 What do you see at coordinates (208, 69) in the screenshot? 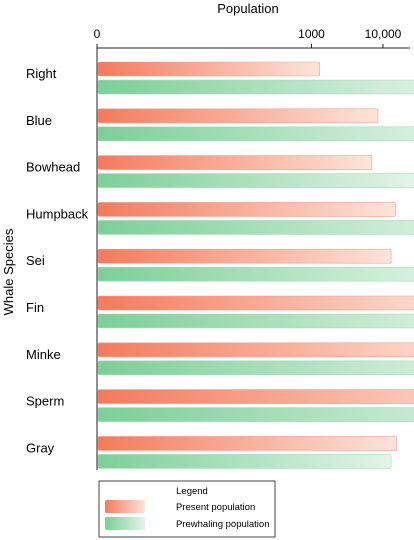
I see `bar-right-present` at bounding box center [208, 69].